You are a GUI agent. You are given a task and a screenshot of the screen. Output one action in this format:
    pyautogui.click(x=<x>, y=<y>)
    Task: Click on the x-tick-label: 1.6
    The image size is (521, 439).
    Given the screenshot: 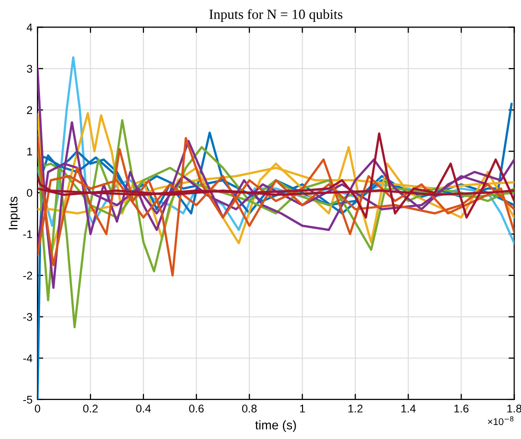 What is the action you would take?
    pyautogui.click(x=461, y=408)
    